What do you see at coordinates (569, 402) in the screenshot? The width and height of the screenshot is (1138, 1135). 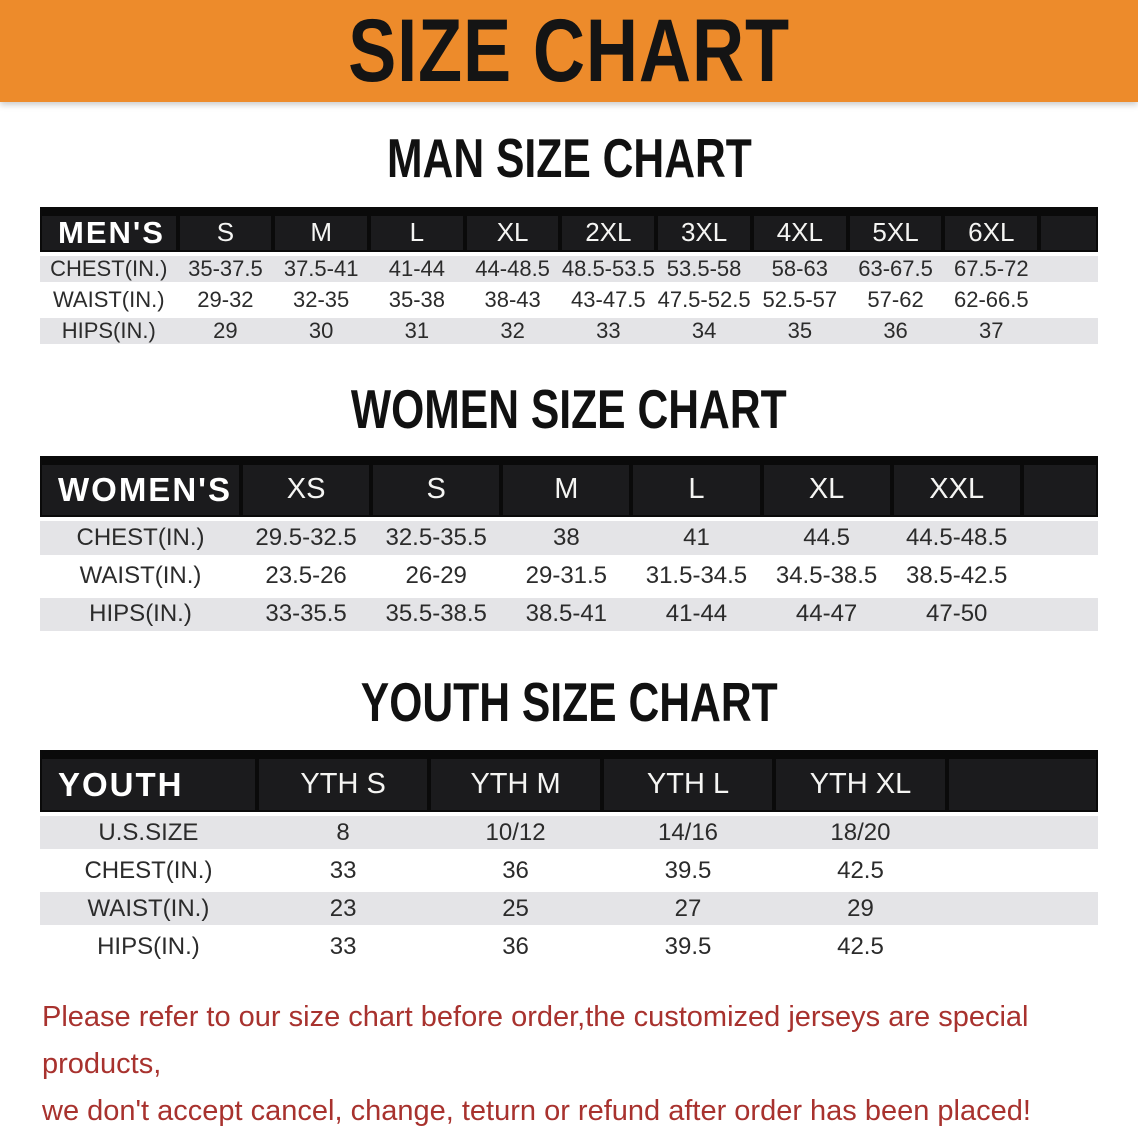 I see `women-section-heading: WOMEN SIZE CHART` at bounding box center [569, 402].